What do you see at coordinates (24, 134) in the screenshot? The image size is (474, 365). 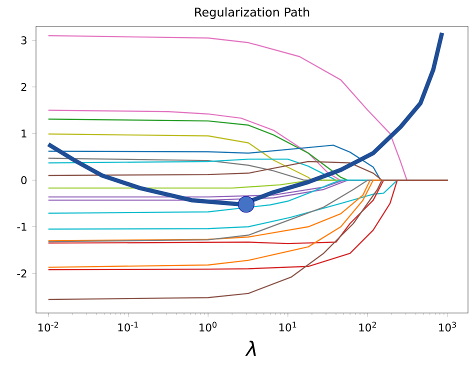 I see `y-tick-label: 1` at bounding box center [24, 134].